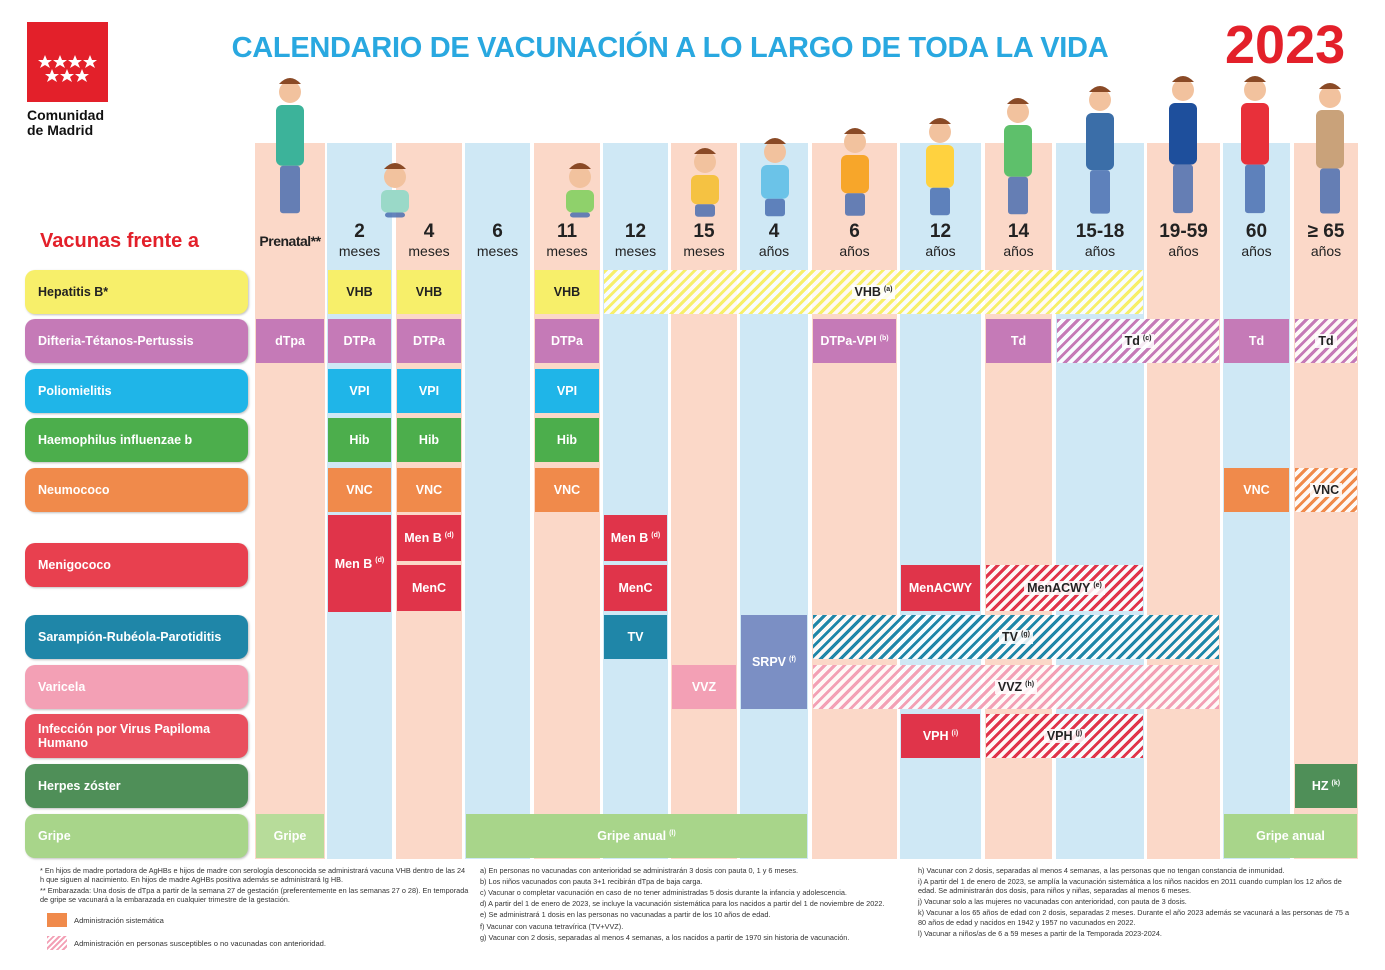 This screenshot has width=1385, height=970. I want to click on dose-cell: VVZ (h), so click(1016, 687).